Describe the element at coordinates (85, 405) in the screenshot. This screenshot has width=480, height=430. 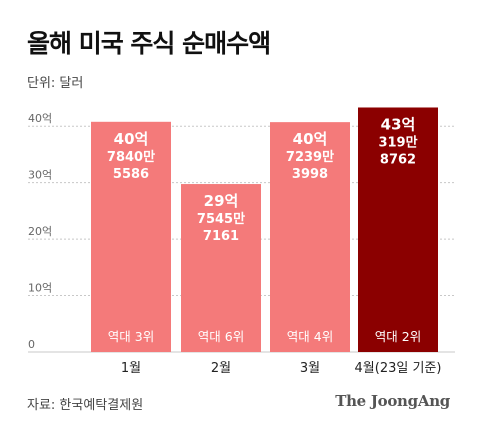
I see `source-note: 자료: 한국예탁결제원` at that location.